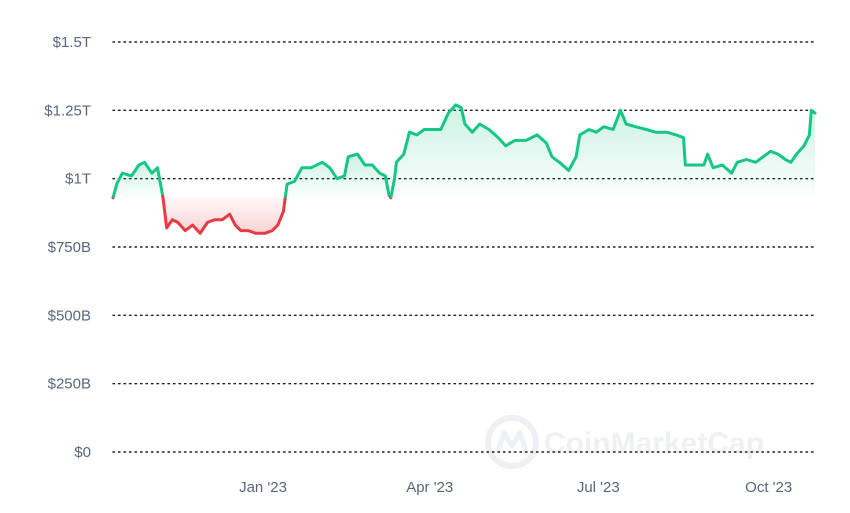 The height and width of the screenshot is (513, 850). Describe the element at coordinates (82, 452) in the screenshot. I see `y-tick-label: $0` at that location.